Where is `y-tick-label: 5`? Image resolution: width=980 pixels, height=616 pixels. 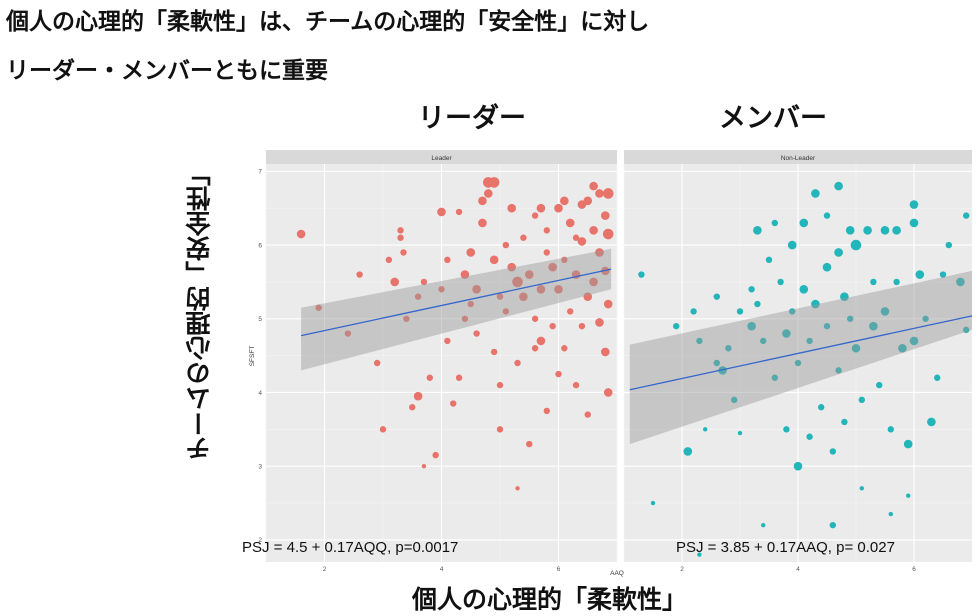
y-tick-label: 5 is located at coordinates (260, 319).